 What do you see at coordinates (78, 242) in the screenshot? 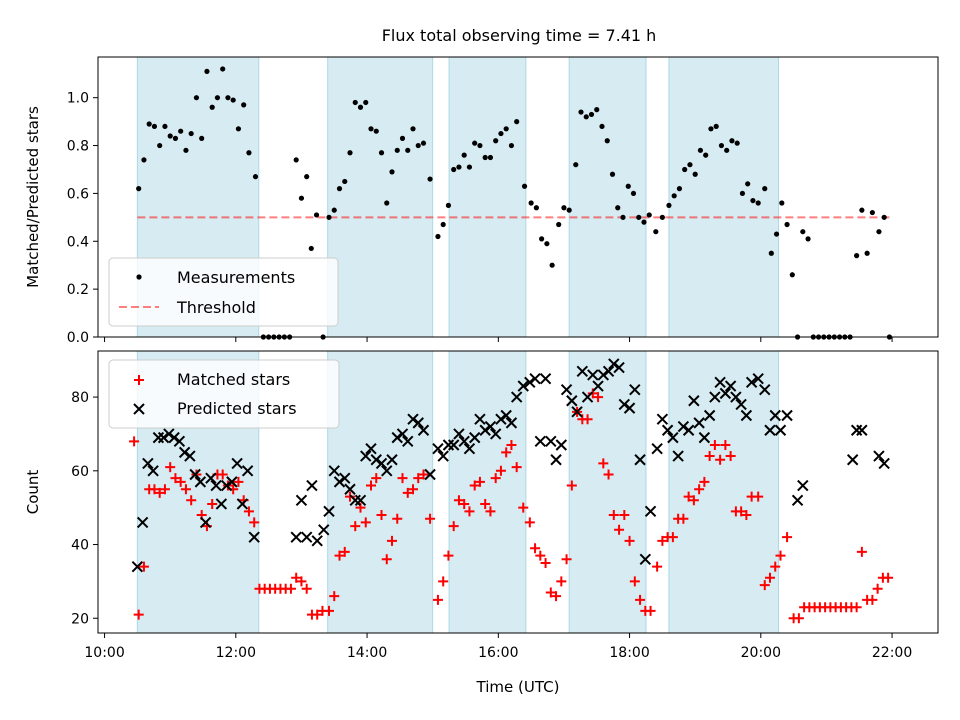
I see `y-tick-label: 0.4` at bounding box center [78, 242].